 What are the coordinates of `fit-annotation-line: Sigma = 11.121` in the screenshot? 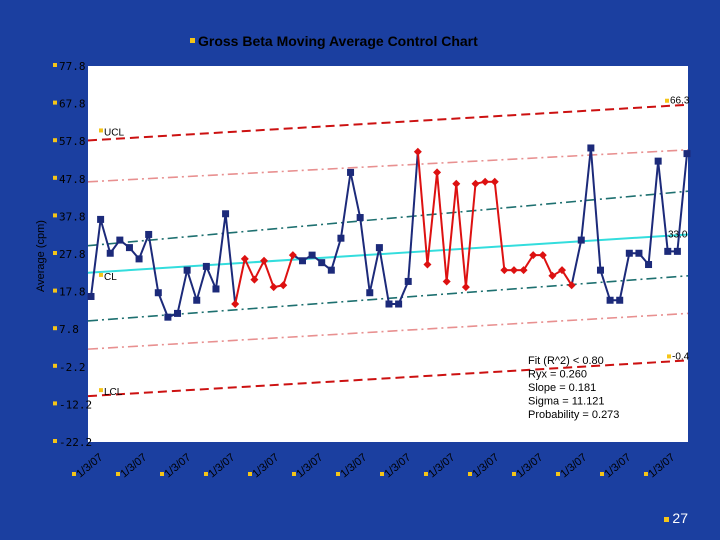 It's located at (566, 402).